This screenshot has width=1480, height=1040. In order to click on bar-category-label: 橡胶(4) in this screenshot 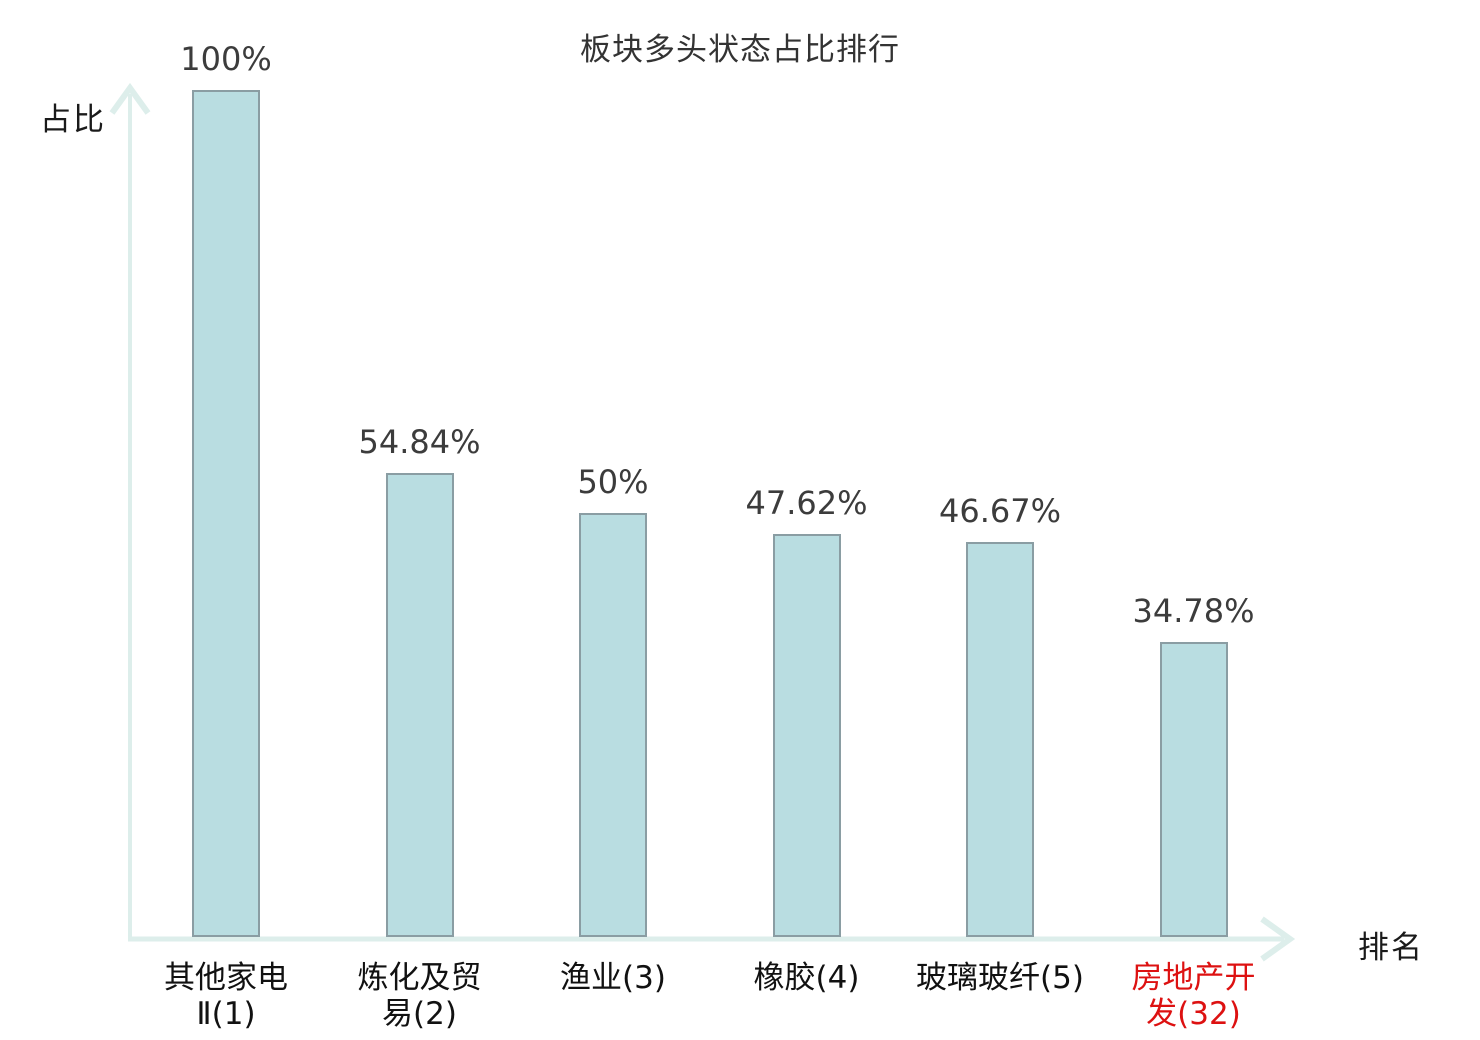, I will do `click(806, 978)`.